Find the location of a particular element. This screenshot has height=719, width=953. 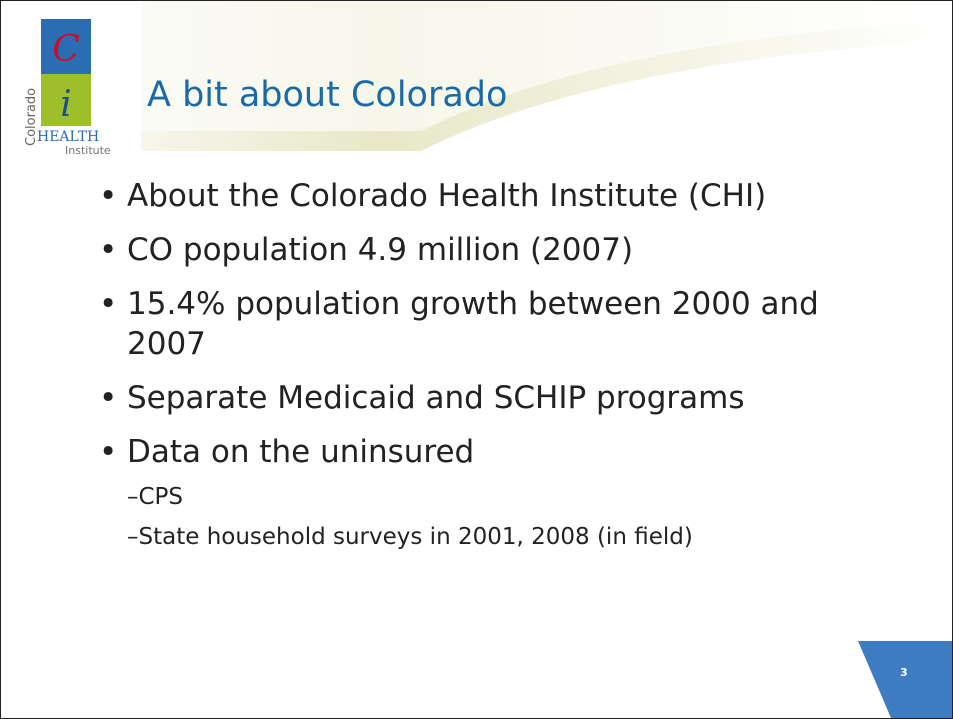

bullet: Separate Medicaid and SCHIP programs is located at coordinates (499, 398).